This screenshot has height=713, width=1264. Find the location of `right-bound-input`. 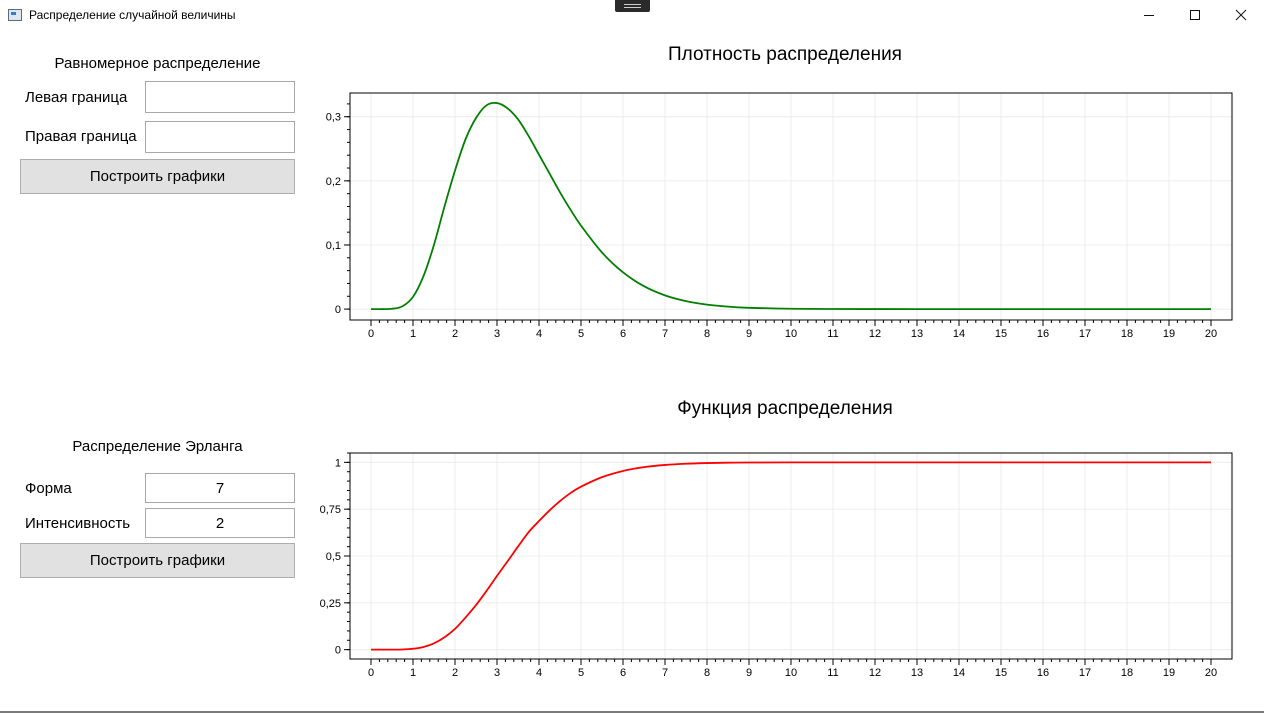

right-bound-input is located at coordinates (220, 137).